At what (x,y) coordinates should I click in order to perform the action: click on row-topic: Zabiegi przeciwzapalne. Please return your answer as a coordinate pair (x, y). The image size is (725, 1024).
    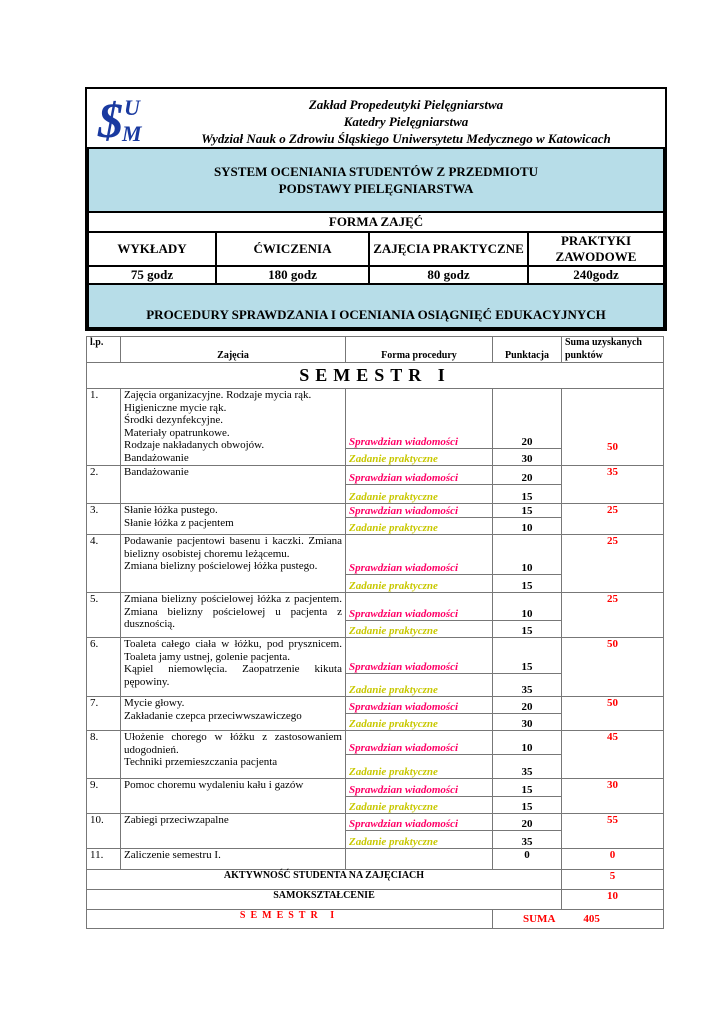
    Looking at the image, I should click on (233, 831).